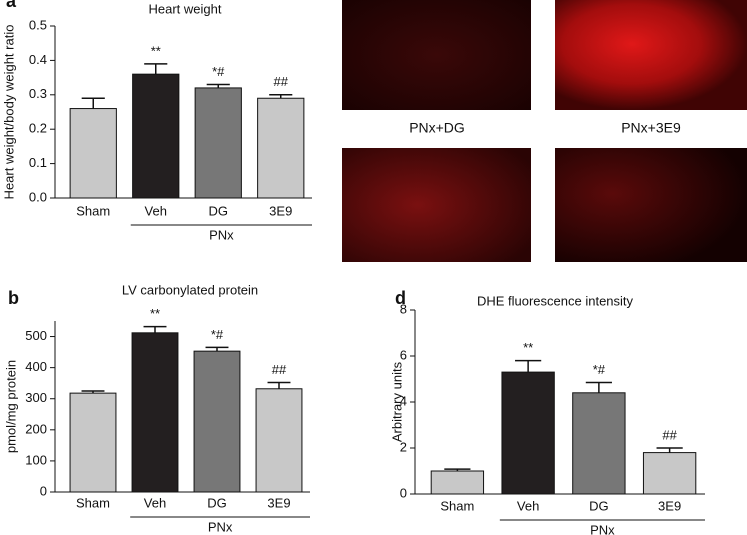 Image resolution: width=747 pixels, height=535 pixels. I want to click on chart-title: DHE fluorescence intensity, so click(555, 300).